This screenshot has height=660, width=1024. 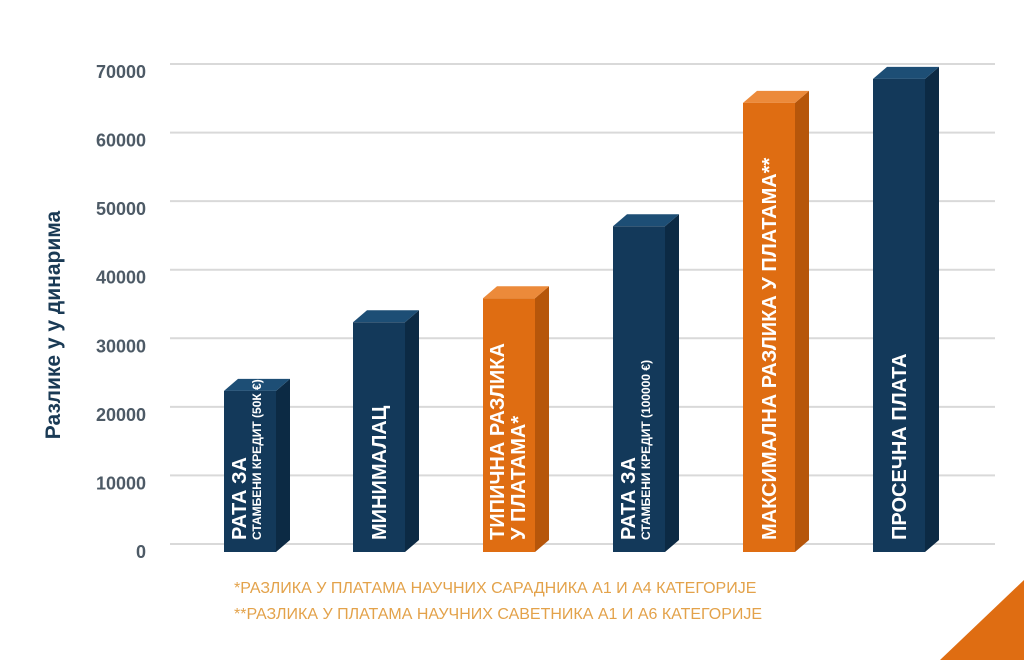 I want to click on bar-label-5: МАКСИМАЛНА РАЗЛИКА У ПЛАТАМА**, so click(x=770, y=348).